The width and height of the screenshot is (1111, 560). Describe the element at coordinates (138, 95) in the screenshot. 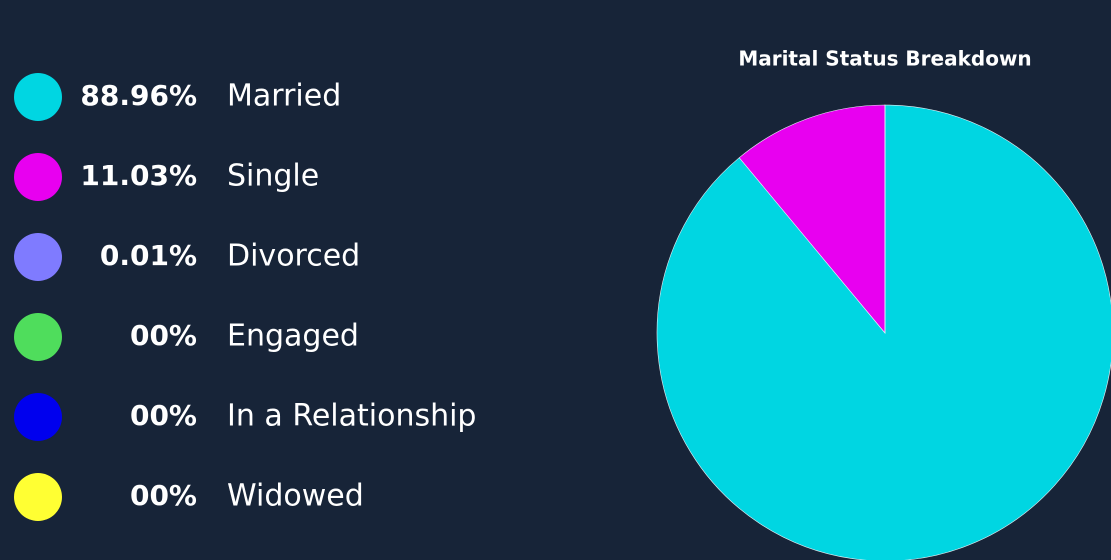

I see `legend-value: 88.96%` at that location.